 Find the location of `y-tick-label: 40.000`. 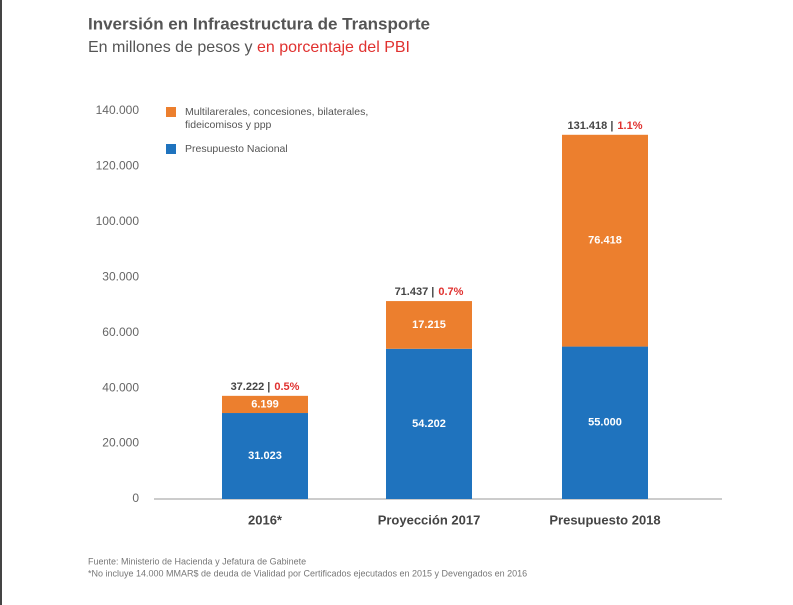

y-tick-label: 40.000 is located at coordinates (120, 387).